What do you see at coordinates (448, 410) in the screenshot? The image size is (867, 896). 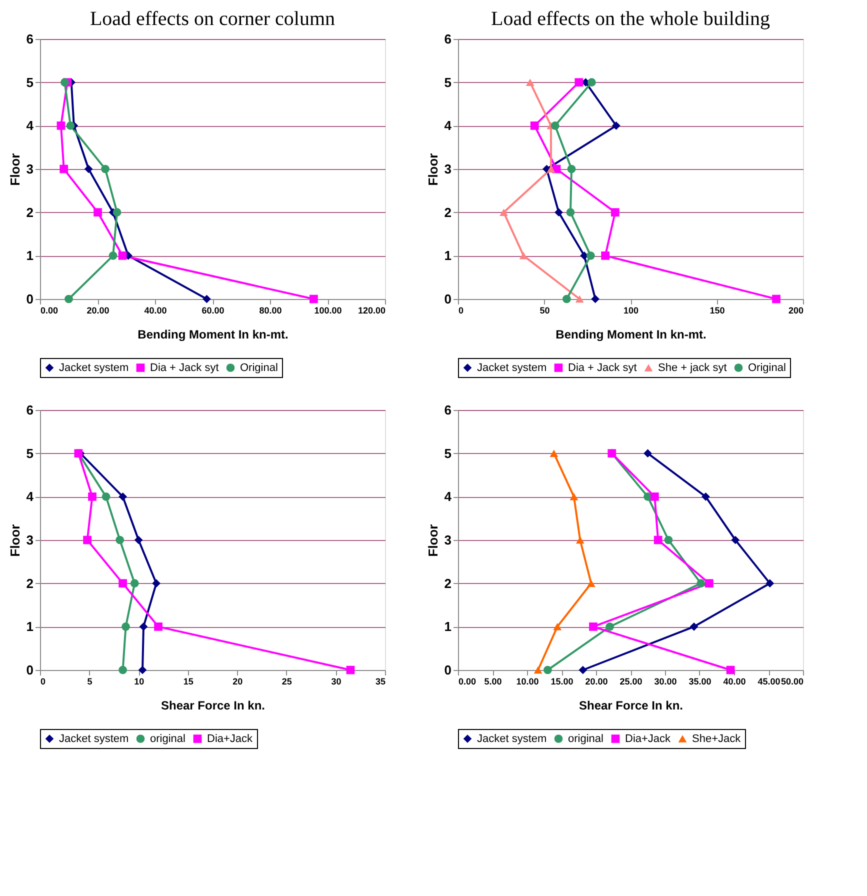 I see `y-tick-label: 6` at bounding box center [448, 410].